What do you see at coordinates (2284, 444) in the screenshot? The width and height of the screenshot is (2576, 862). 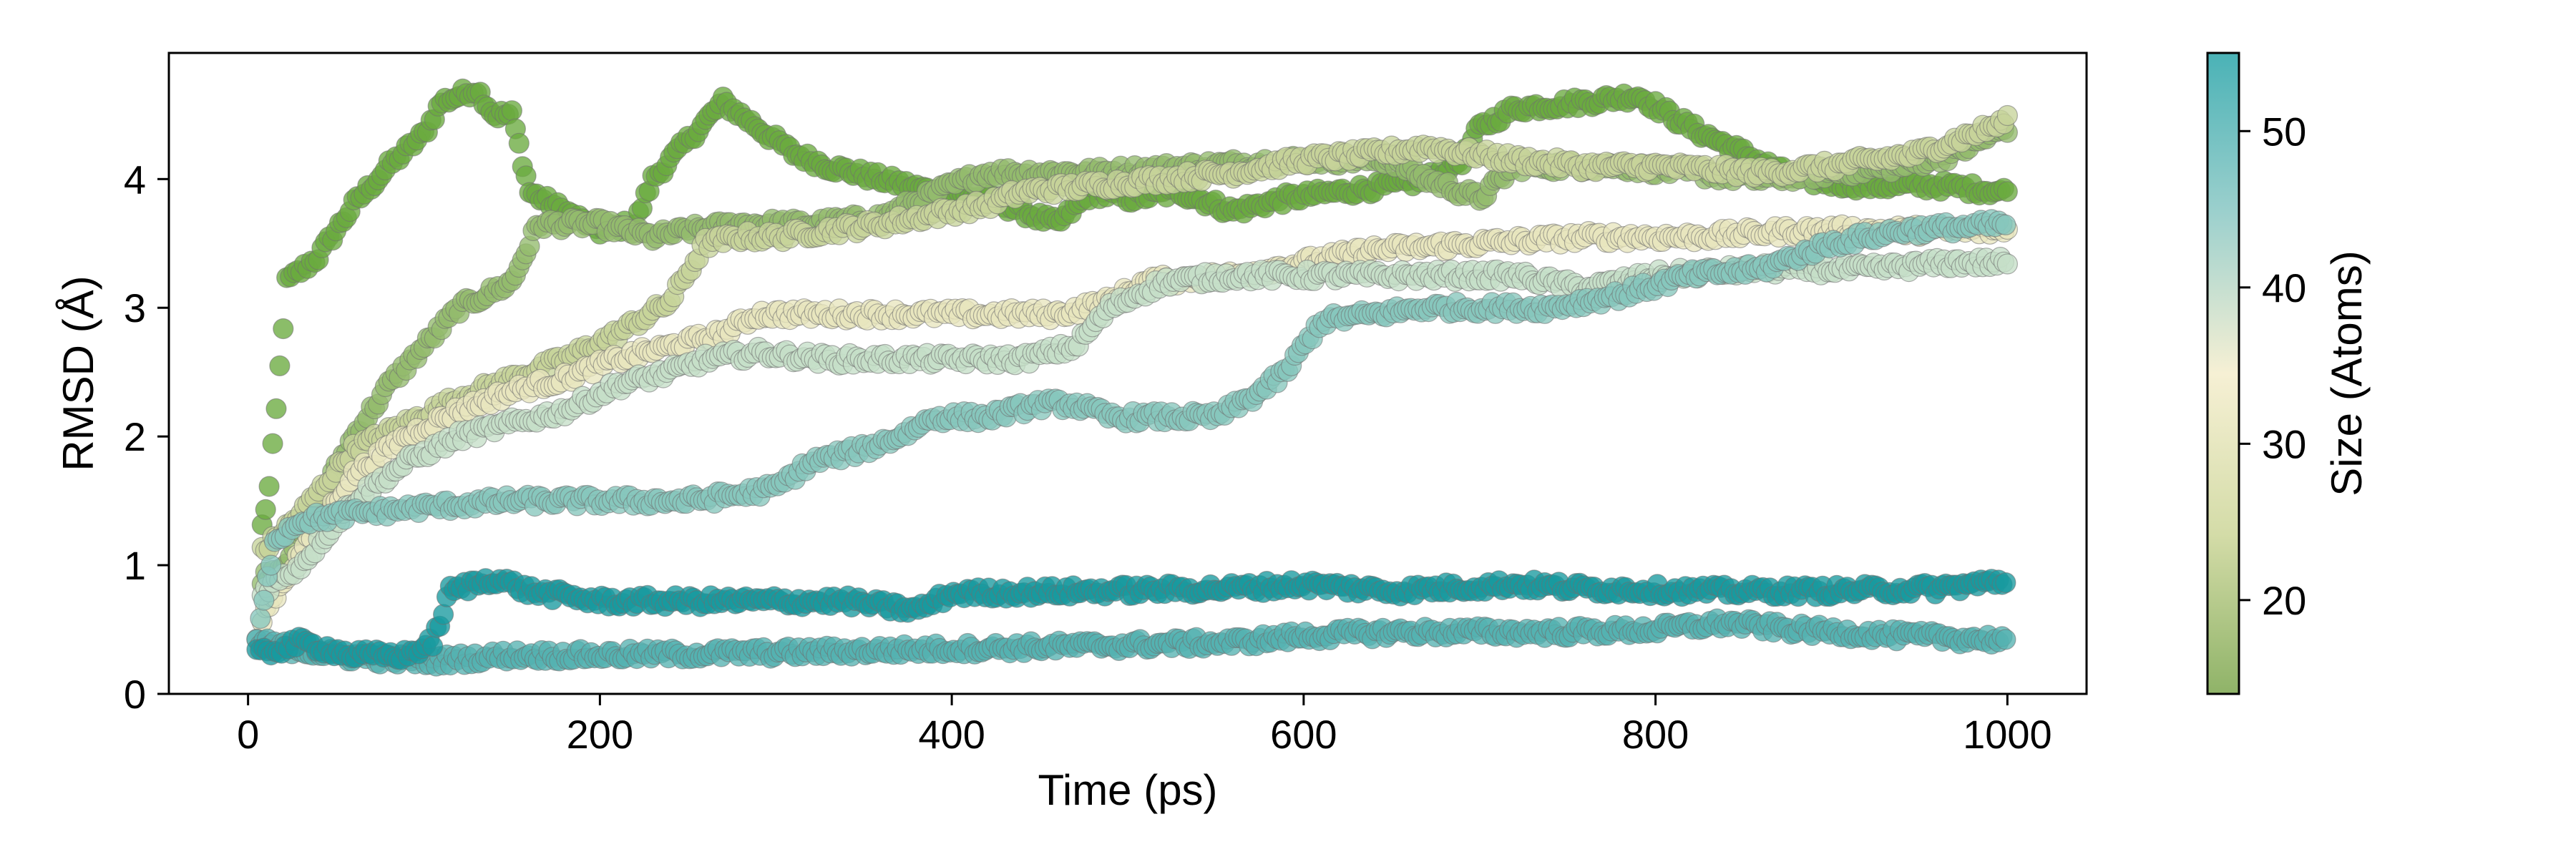 I see `colorbar-tick-label: 30` at bounding box center [2284, 444].